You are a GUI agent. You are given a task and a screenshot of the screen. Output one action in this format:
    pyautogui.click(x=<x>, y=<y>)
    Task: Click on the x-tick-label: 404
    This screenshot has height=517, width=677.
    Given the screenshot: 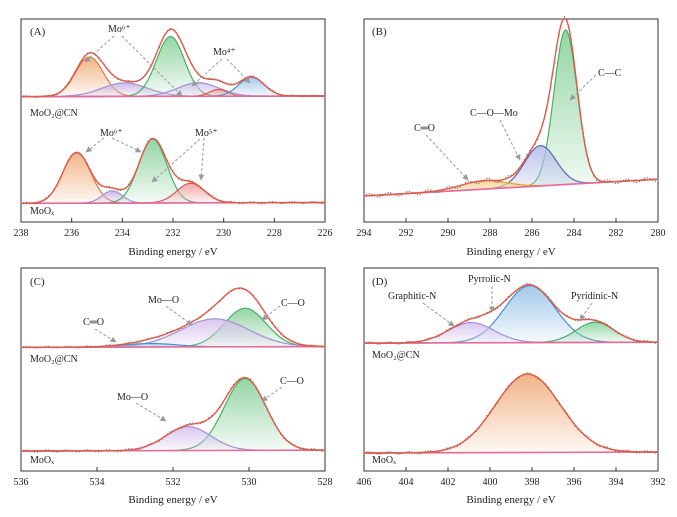 What is the action you would take?
    pyautogui.click(x=406, y=482)
    